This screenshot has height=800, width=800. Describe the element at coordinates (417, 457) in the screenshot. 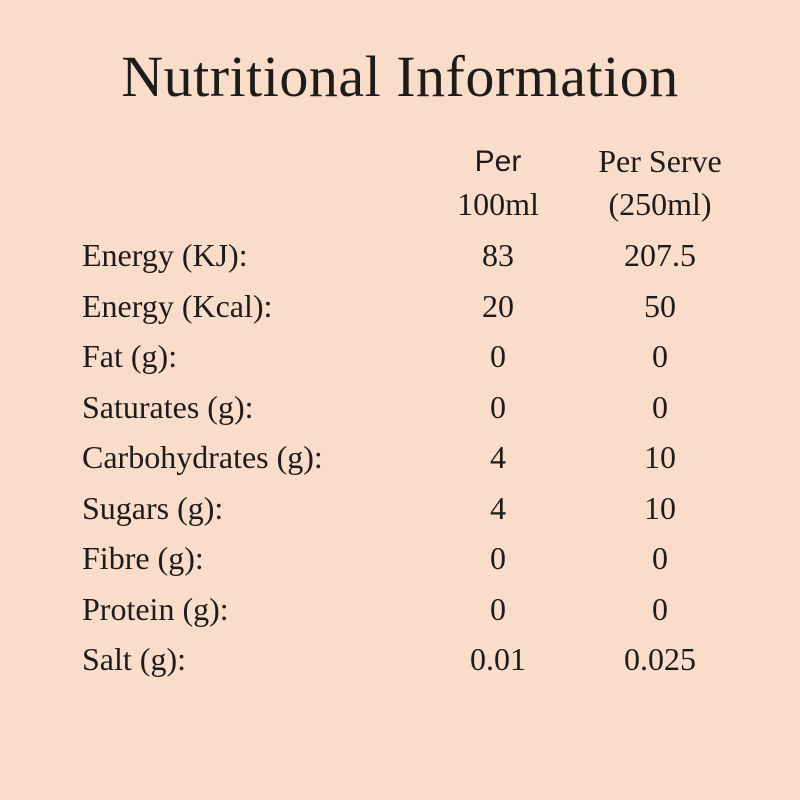

I see `table-row-carbohydrates: Carbohydrates (g): 4 10` at that location.